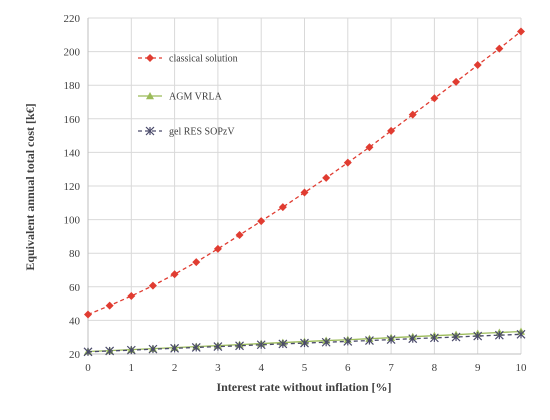 Image resolution: width=550 pixels, height=420 pixels. What do you see at coordinates (72, 86) in the screenshot?
I see `y-tick-label: 180` at bounding box center [72, 86].